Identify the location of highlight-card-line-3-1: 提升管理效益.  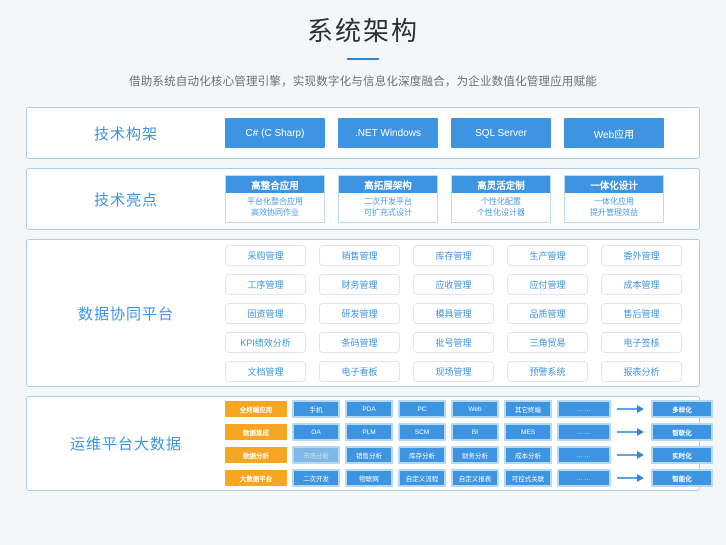
(614, 212).